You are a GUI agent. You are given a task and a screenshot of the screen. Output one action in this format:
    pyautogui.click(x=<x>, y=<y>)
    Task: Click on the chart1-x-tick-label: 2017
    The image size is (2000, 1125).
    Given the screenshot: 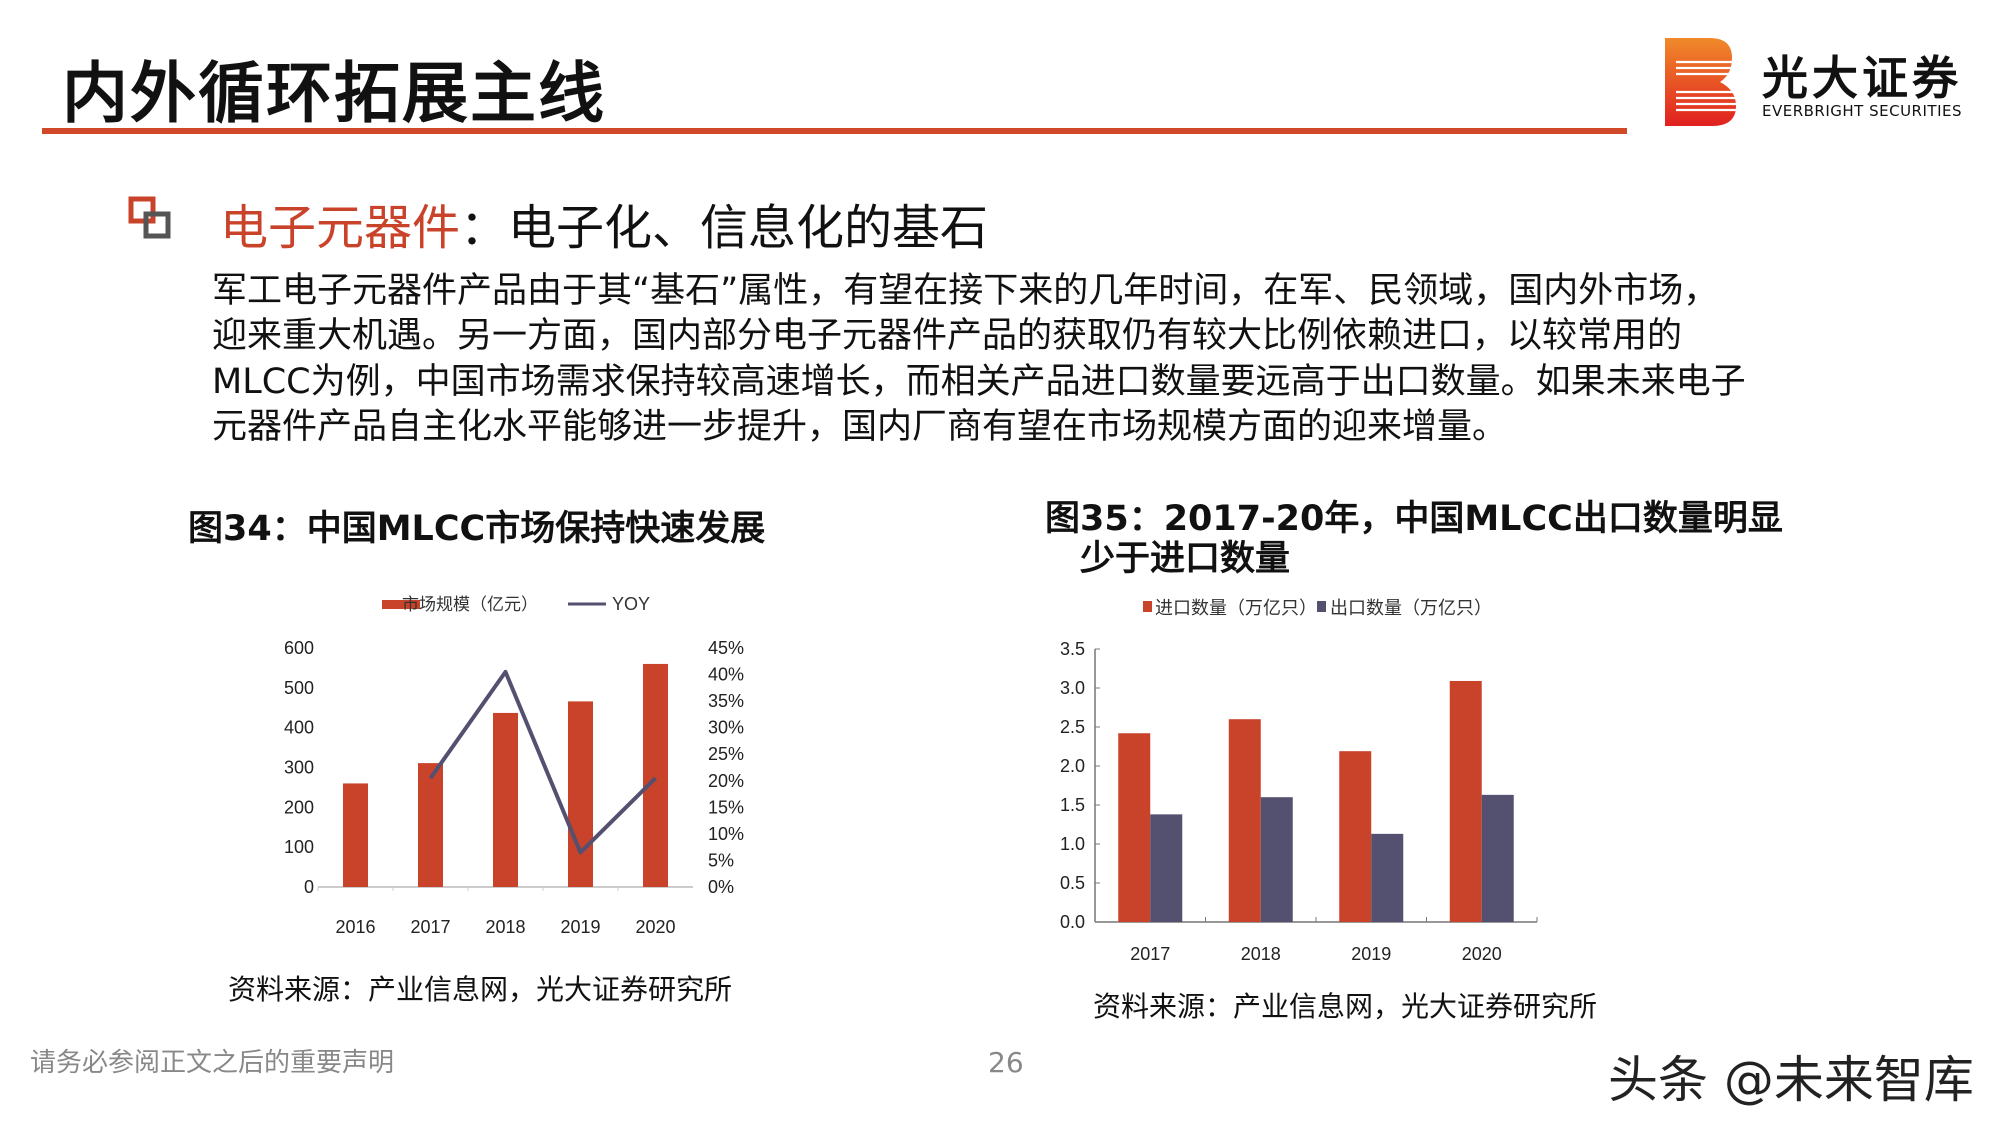 What is the action you would take?
    pyautogui.click(x=430, y=927)
    